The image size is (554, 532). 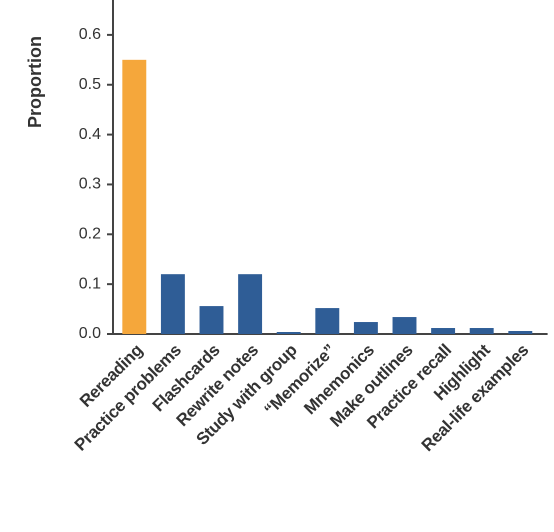 I want to click on y-tick-label: 0.4, so click(x=90, y=134).